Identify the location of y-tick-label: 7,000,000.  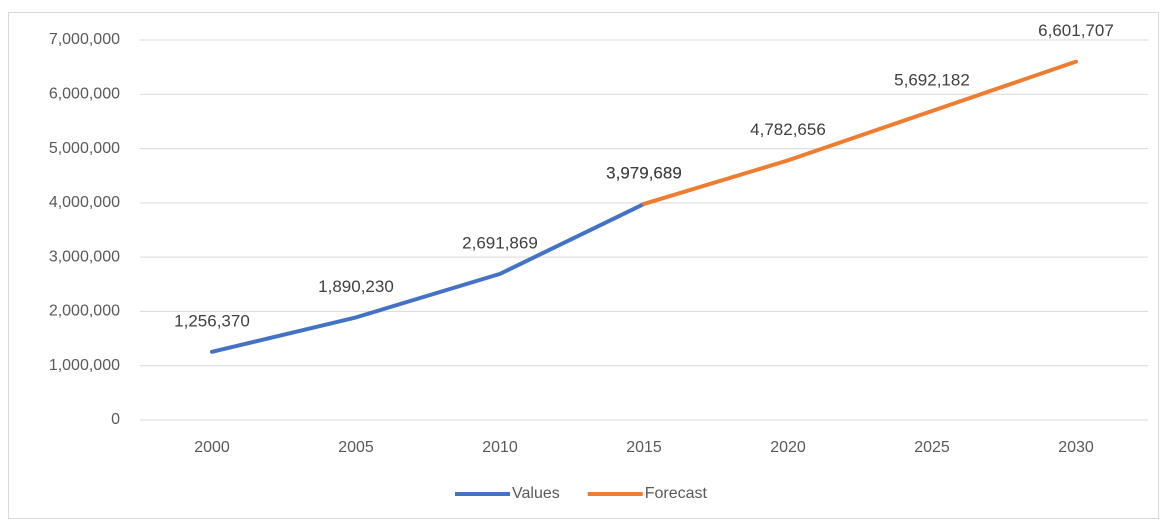
(84, 39).